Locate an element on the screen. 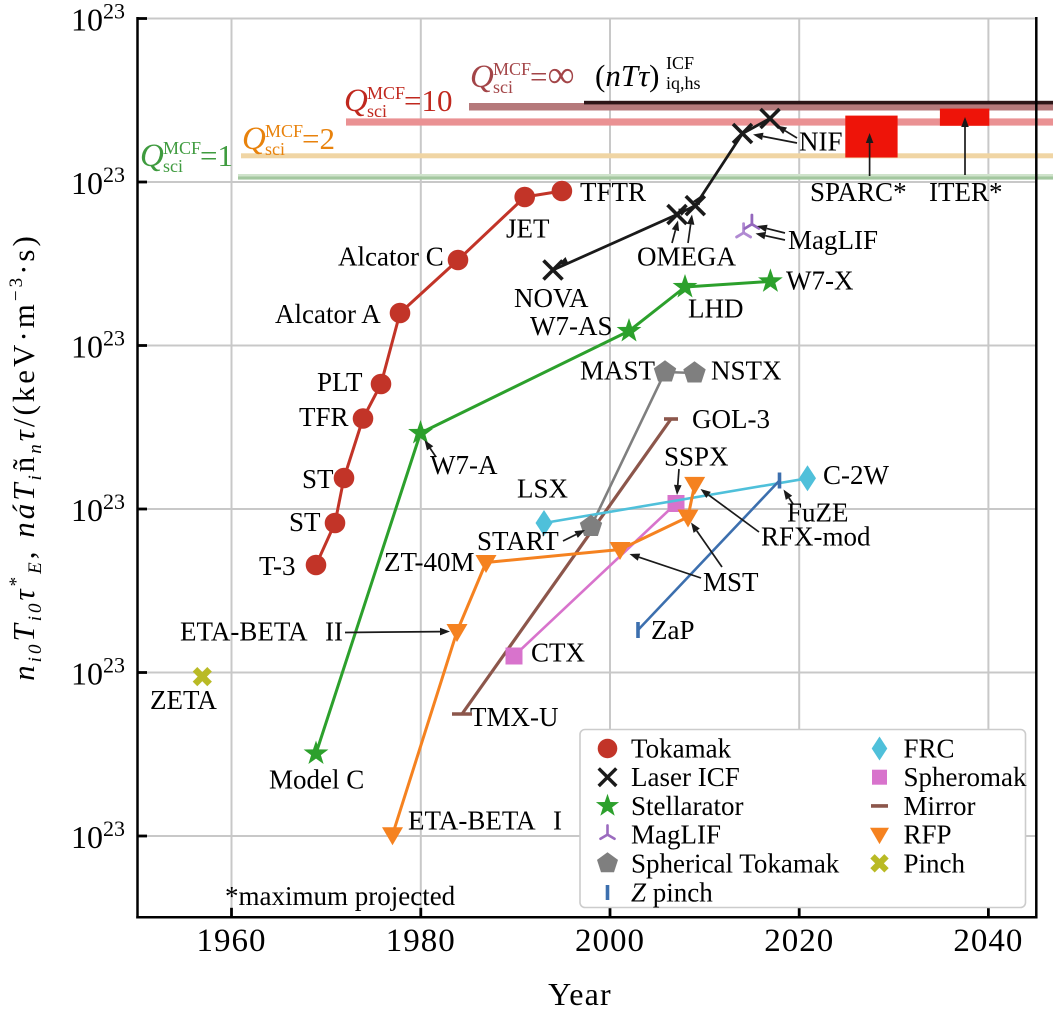  svg-text: NIF is located at coordinates (821, 142).